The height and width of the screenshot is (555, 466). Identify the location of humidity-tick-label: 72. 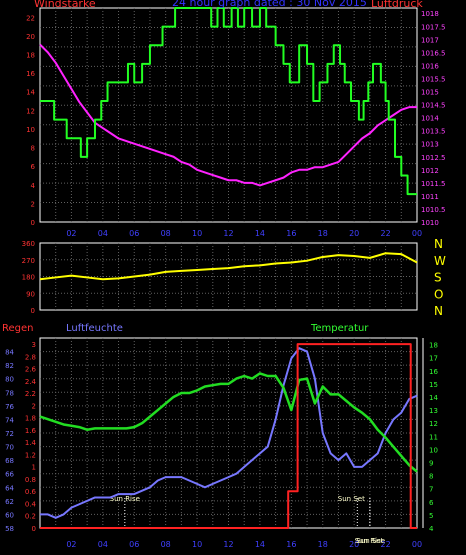
(9, 434).